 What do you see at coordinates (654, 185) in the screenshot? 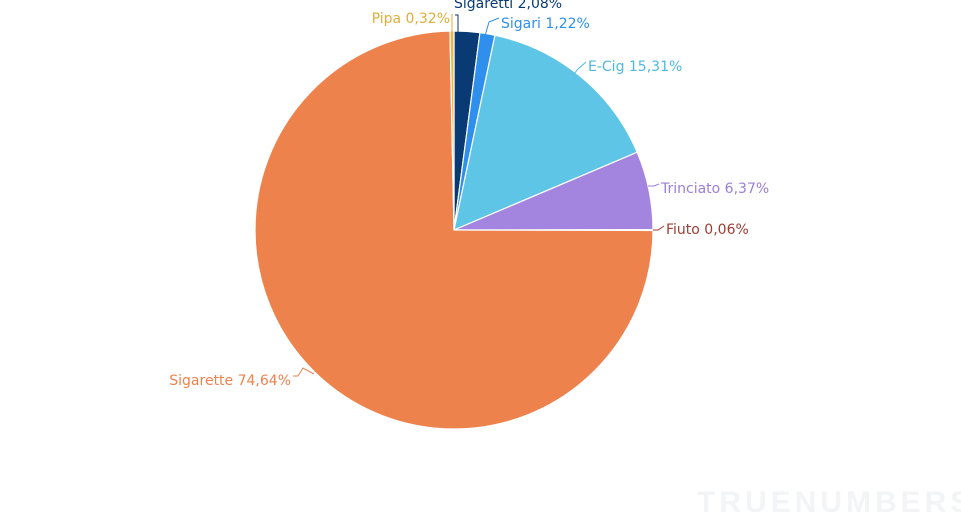
I see `label-connector-trinciato` at bounding box center [654, 185].